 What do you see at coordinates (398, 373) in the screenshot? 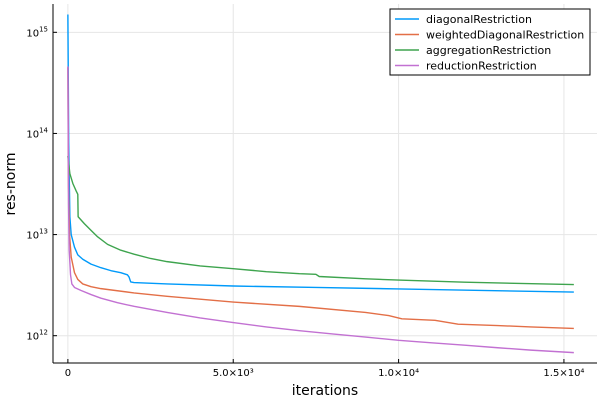
I see `x-tick-label: 1.0×10⁴` at bounding box center [398, 373].